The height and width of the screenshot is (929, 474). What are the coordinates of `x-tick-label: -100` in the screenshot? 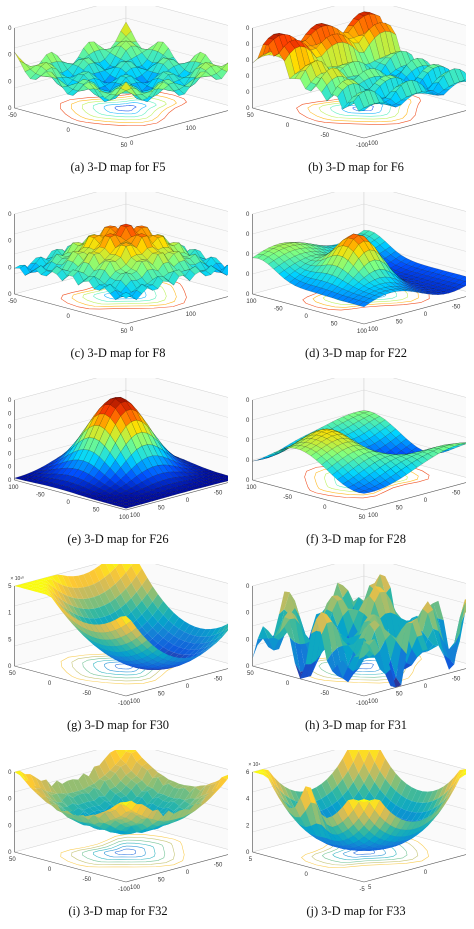 It's located at (251, 488).